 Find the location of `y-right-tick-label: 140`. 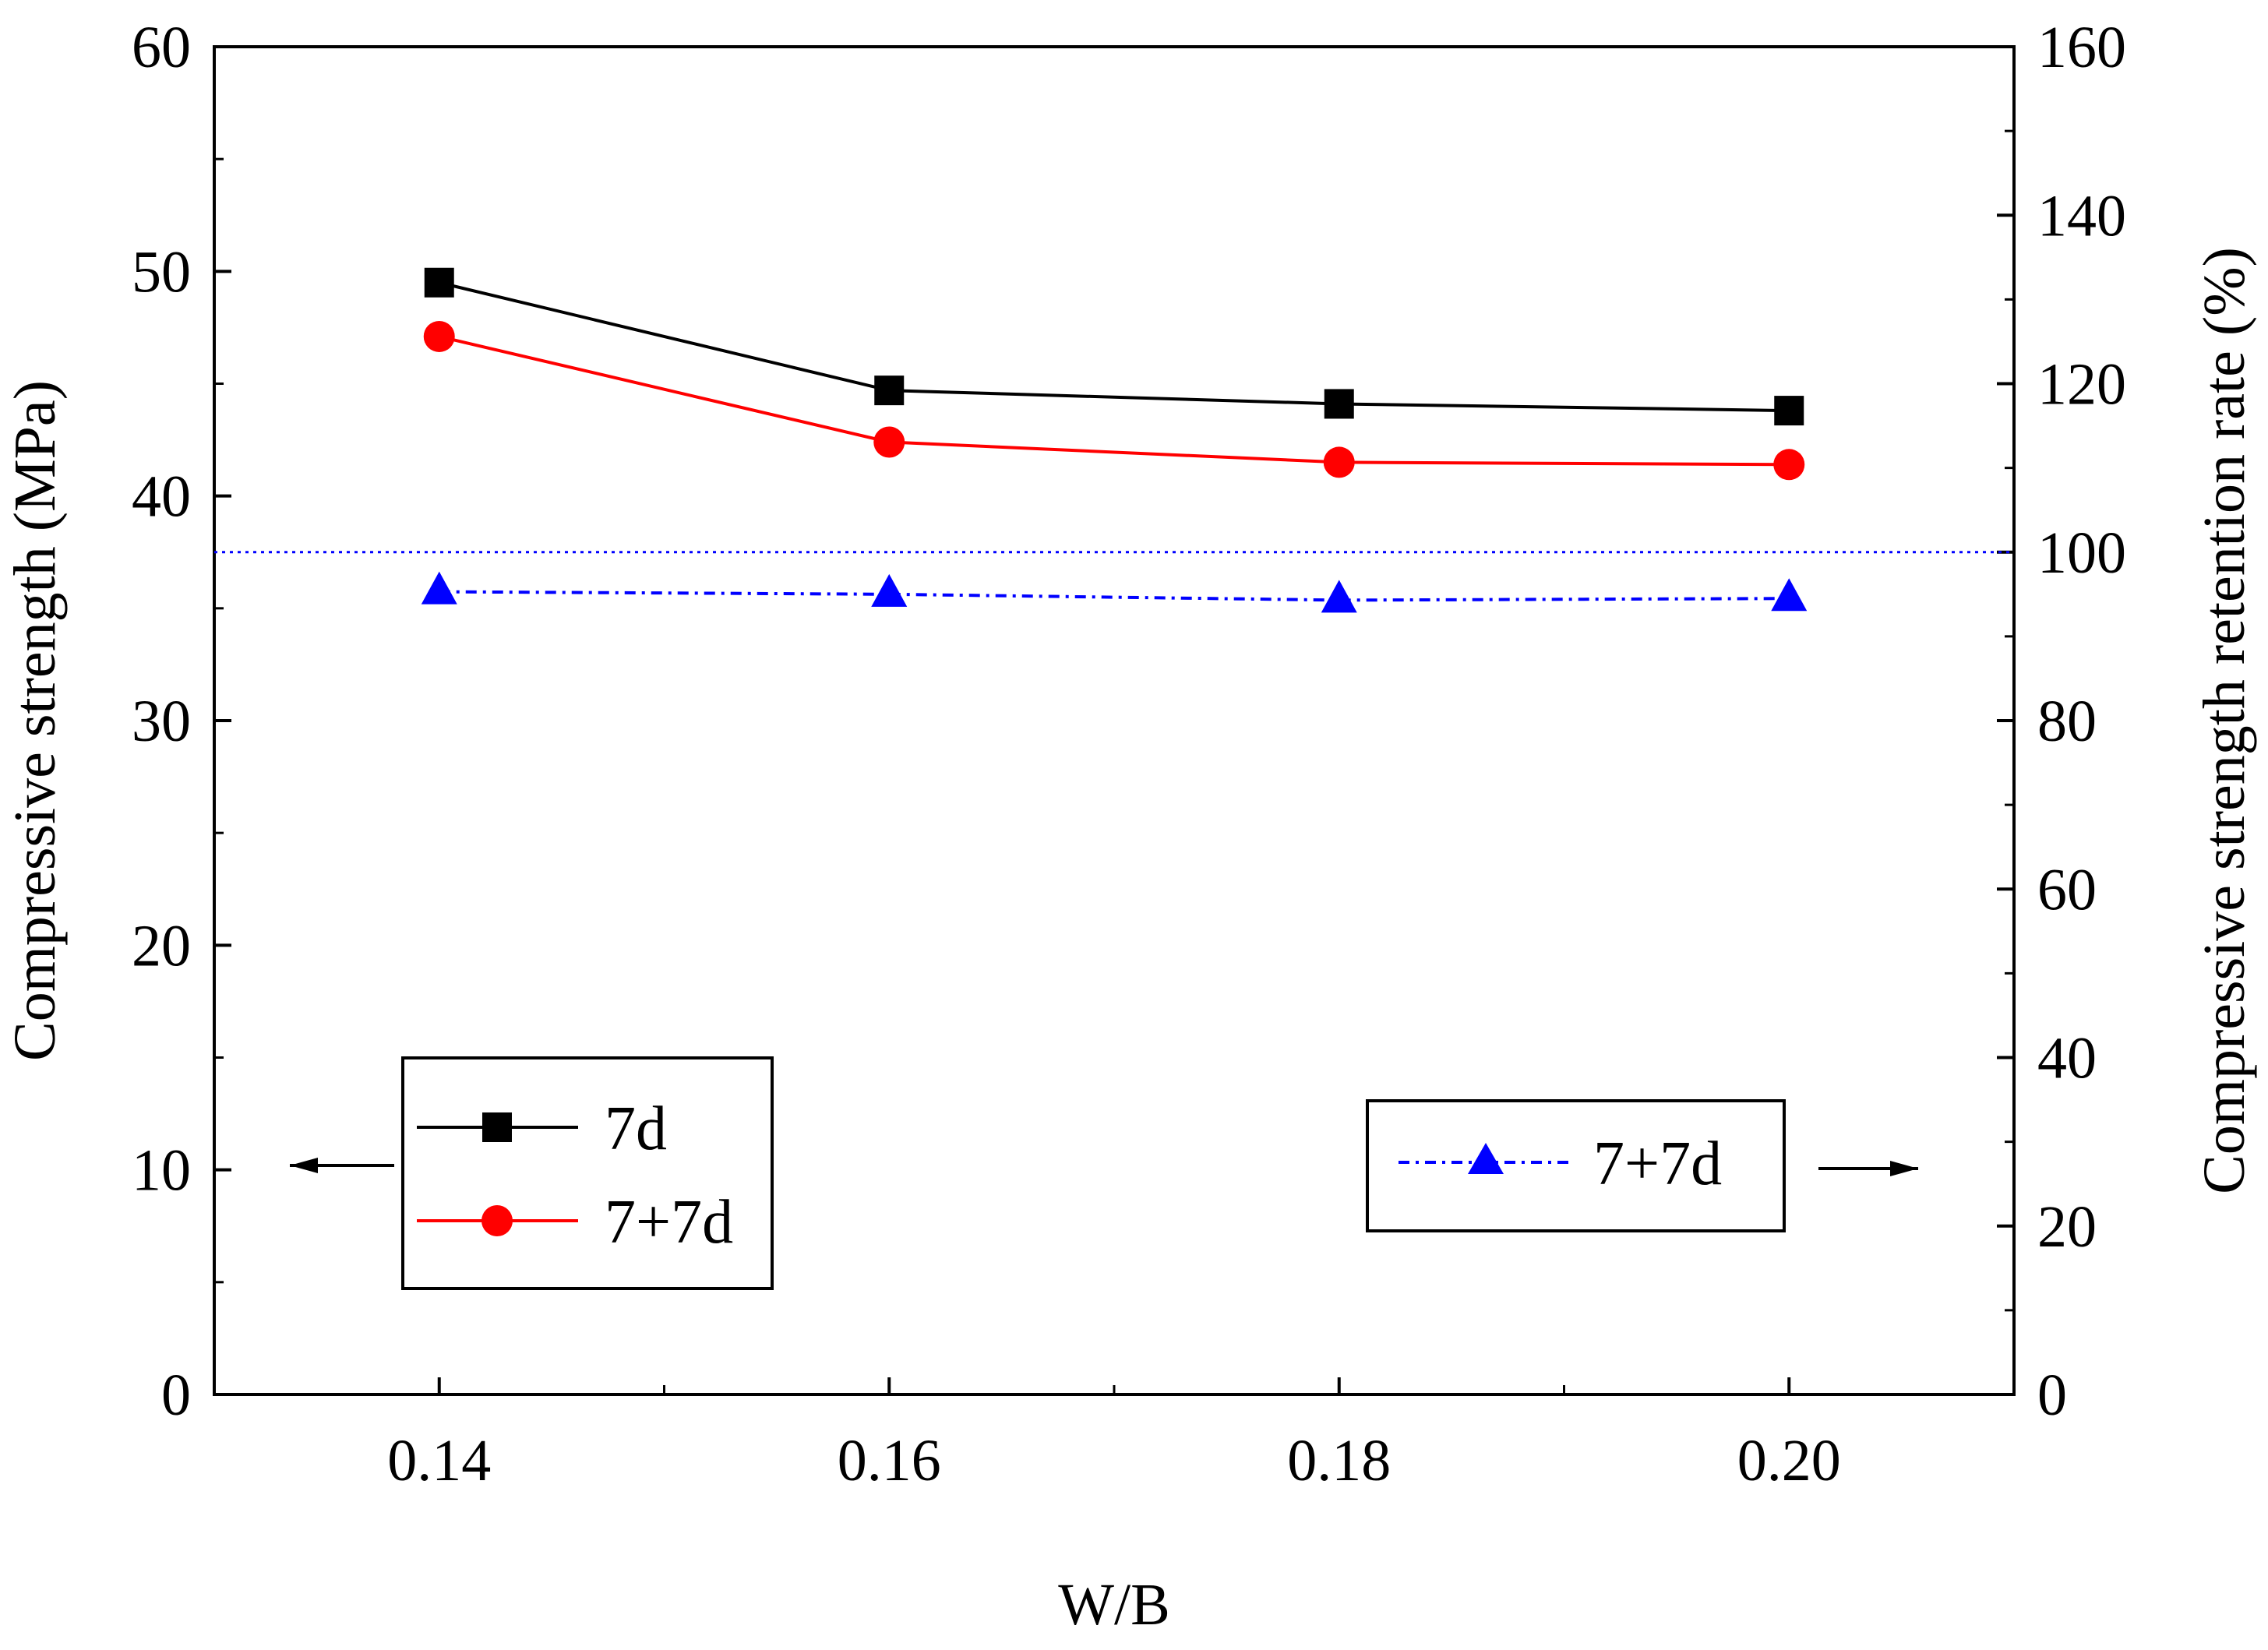

y-right-tick-label: 140 is located at coordinates (2081, 216).